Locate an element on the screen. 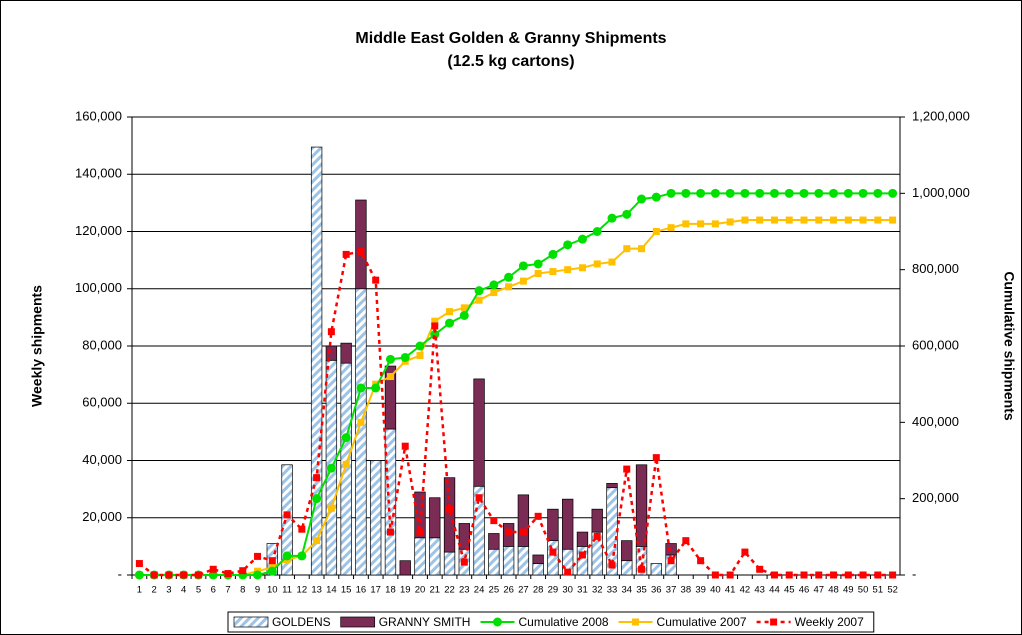  x-tick-label: 14 is located at coordinates (331, 590).